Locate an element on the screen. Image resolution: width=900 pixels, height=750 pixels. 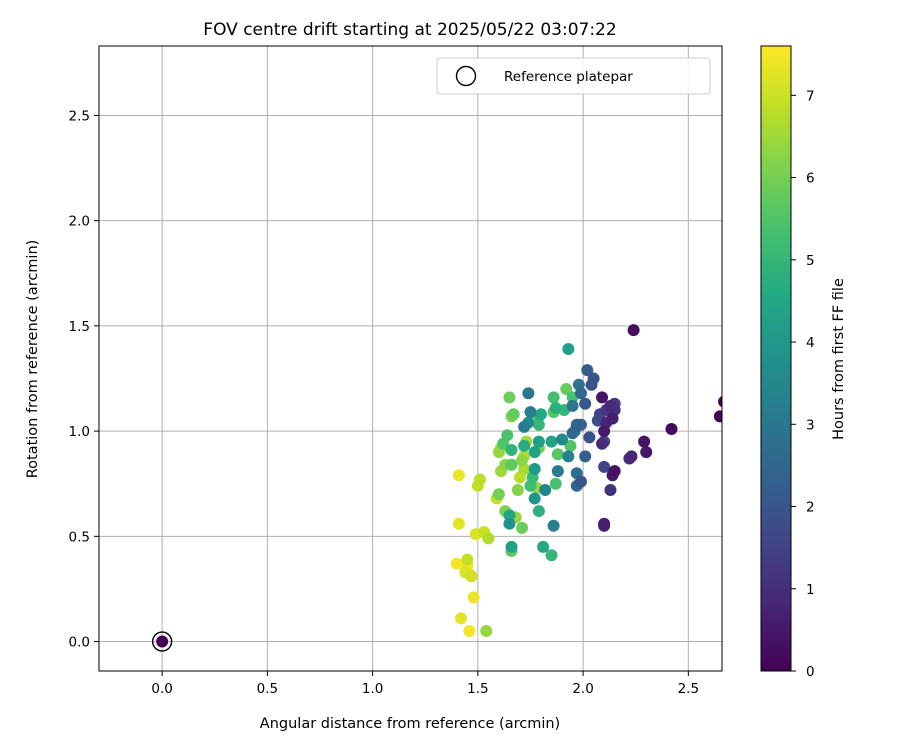
y-tick-label: 1.5 is located at coordinates (79, 327).